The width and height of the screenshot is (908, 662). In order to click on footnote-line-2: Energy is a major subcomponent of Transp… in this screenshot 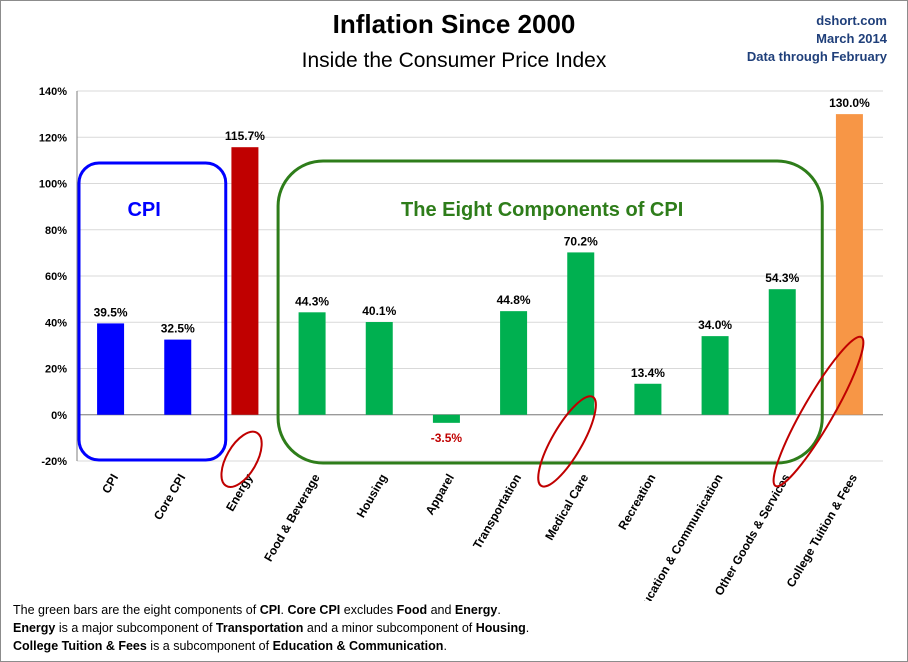, I will do `click(293, 628)`.